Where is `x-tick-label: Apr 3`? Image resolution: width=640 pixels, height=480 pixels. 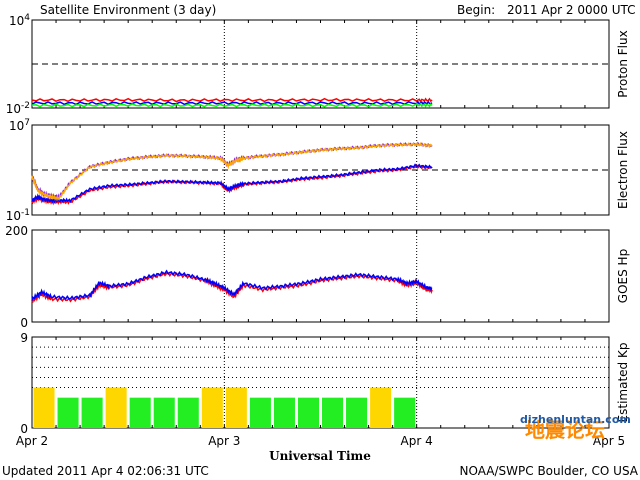
x-tick-label: Apr 3 is located at coordinates (224, 441).